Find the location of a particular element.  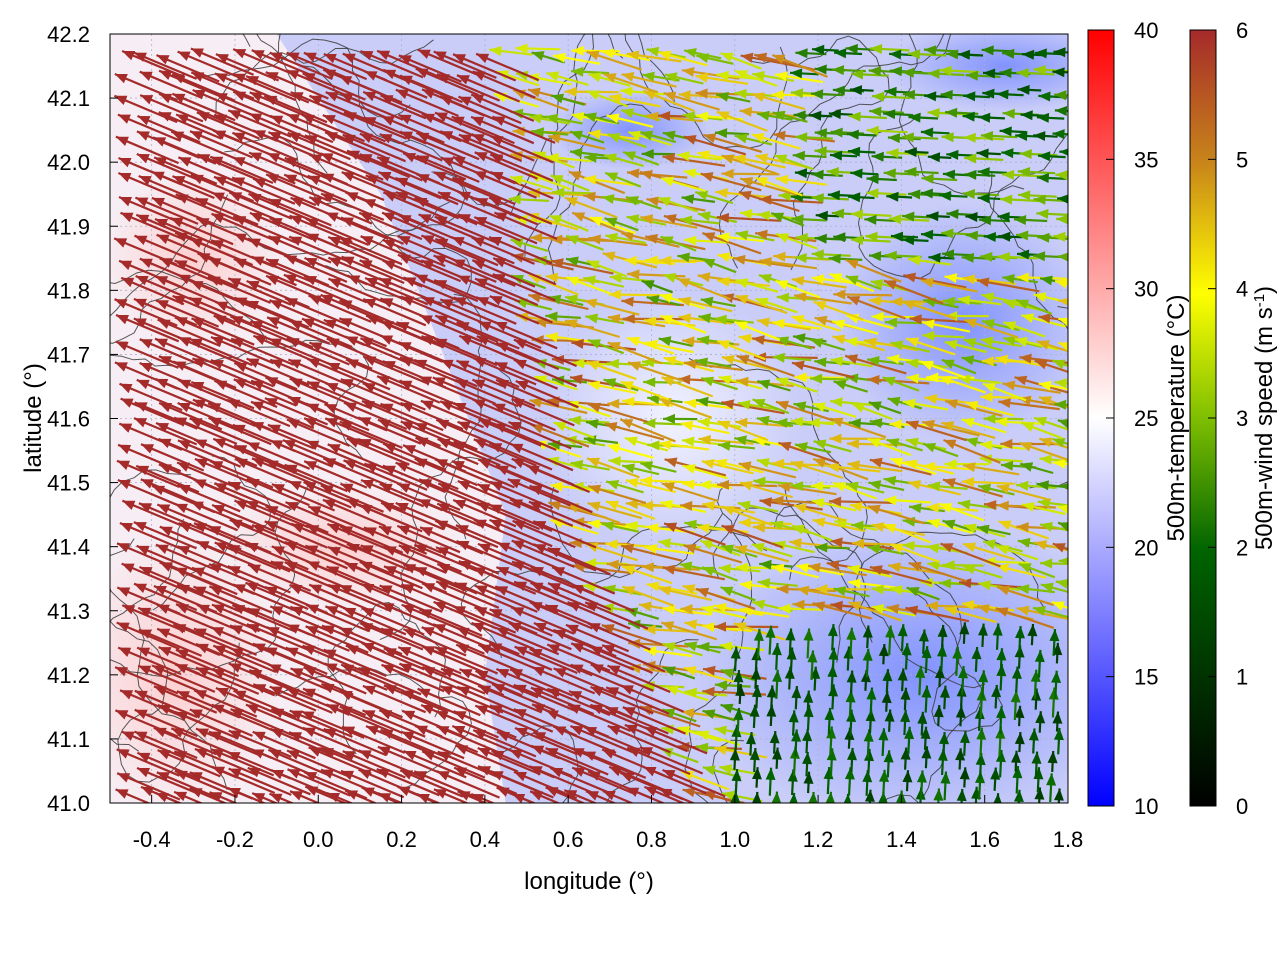

contour-line is located at coordinates (302, 104).